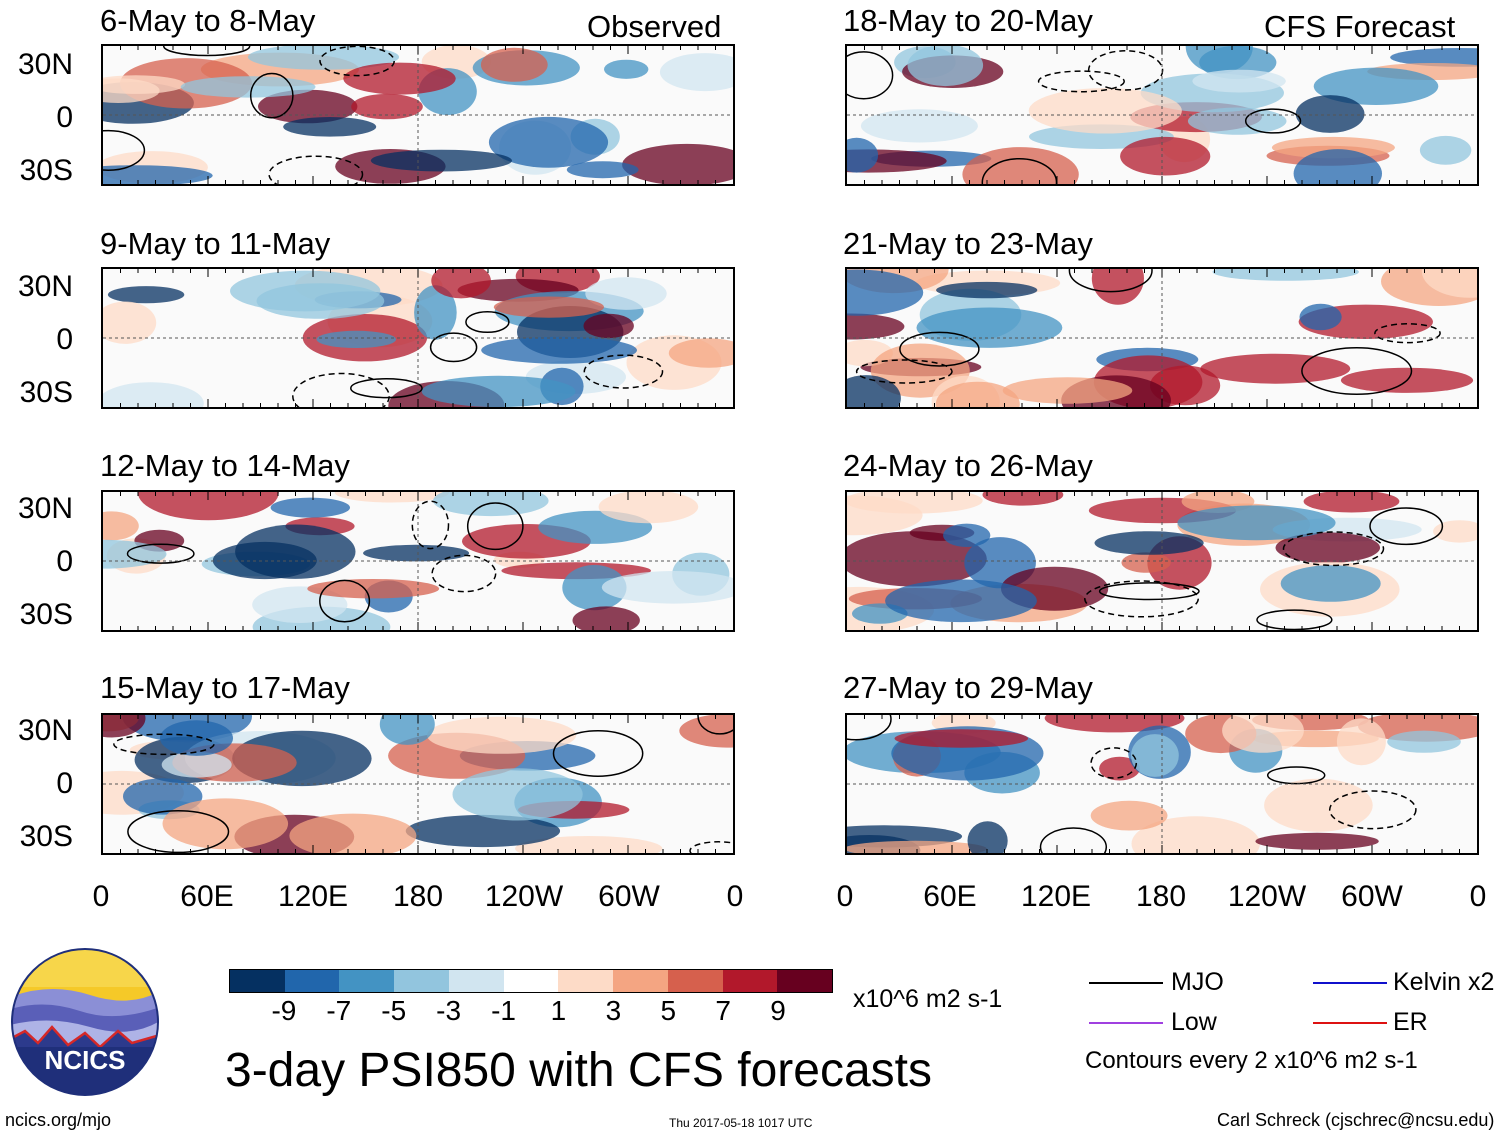  I want to click on lon-label-180: 180, so click(418, 896).